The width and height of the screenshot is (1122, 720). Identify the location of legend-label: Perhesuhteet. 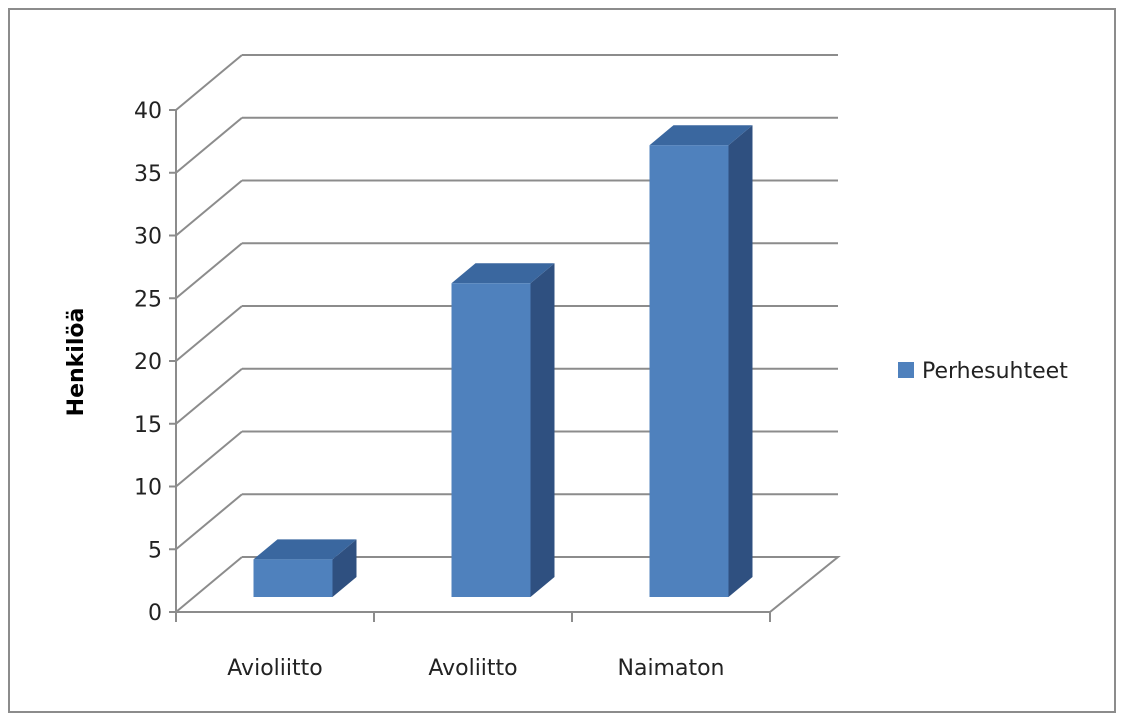
(995, 371).